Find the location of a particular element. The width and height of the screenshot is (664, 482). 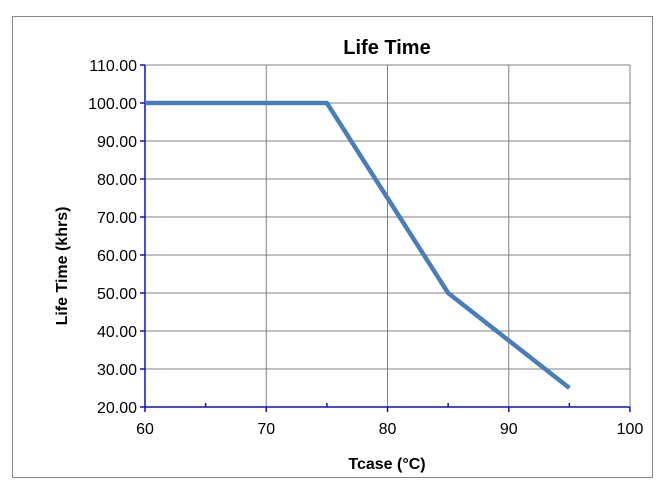

y-tick-label-6: 80.00 is located at coordinates (117, 180).